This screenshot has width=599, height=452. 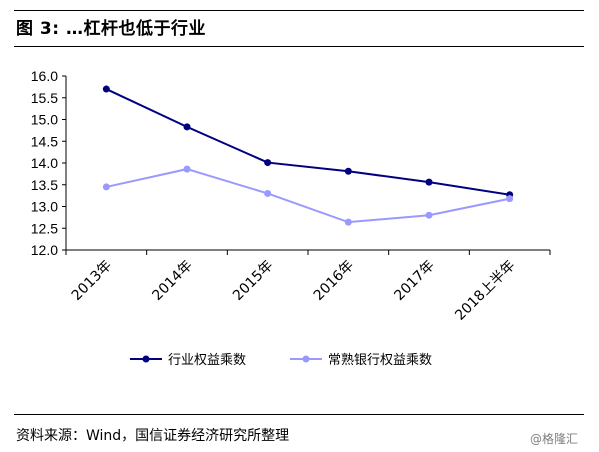 I want to click on y-tick-label: 15.0, so click(x=44, y=120).